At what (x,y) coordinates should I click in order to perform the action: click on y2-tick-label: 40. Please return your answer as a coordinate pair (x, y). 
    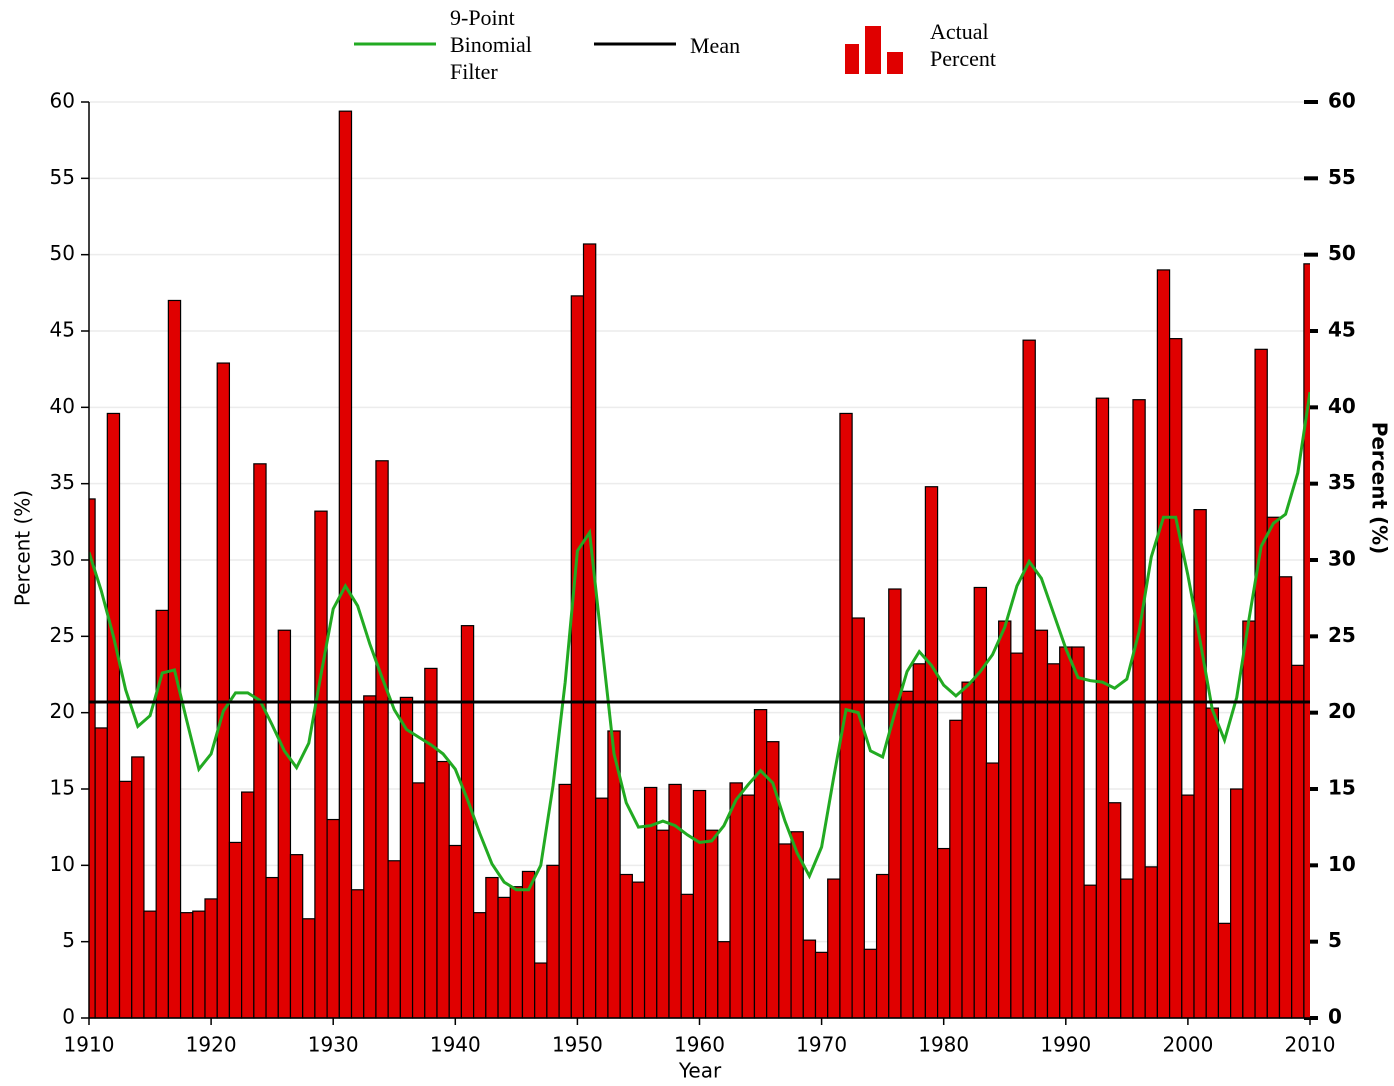
    Looking at the image, I should click on (1342, 406).